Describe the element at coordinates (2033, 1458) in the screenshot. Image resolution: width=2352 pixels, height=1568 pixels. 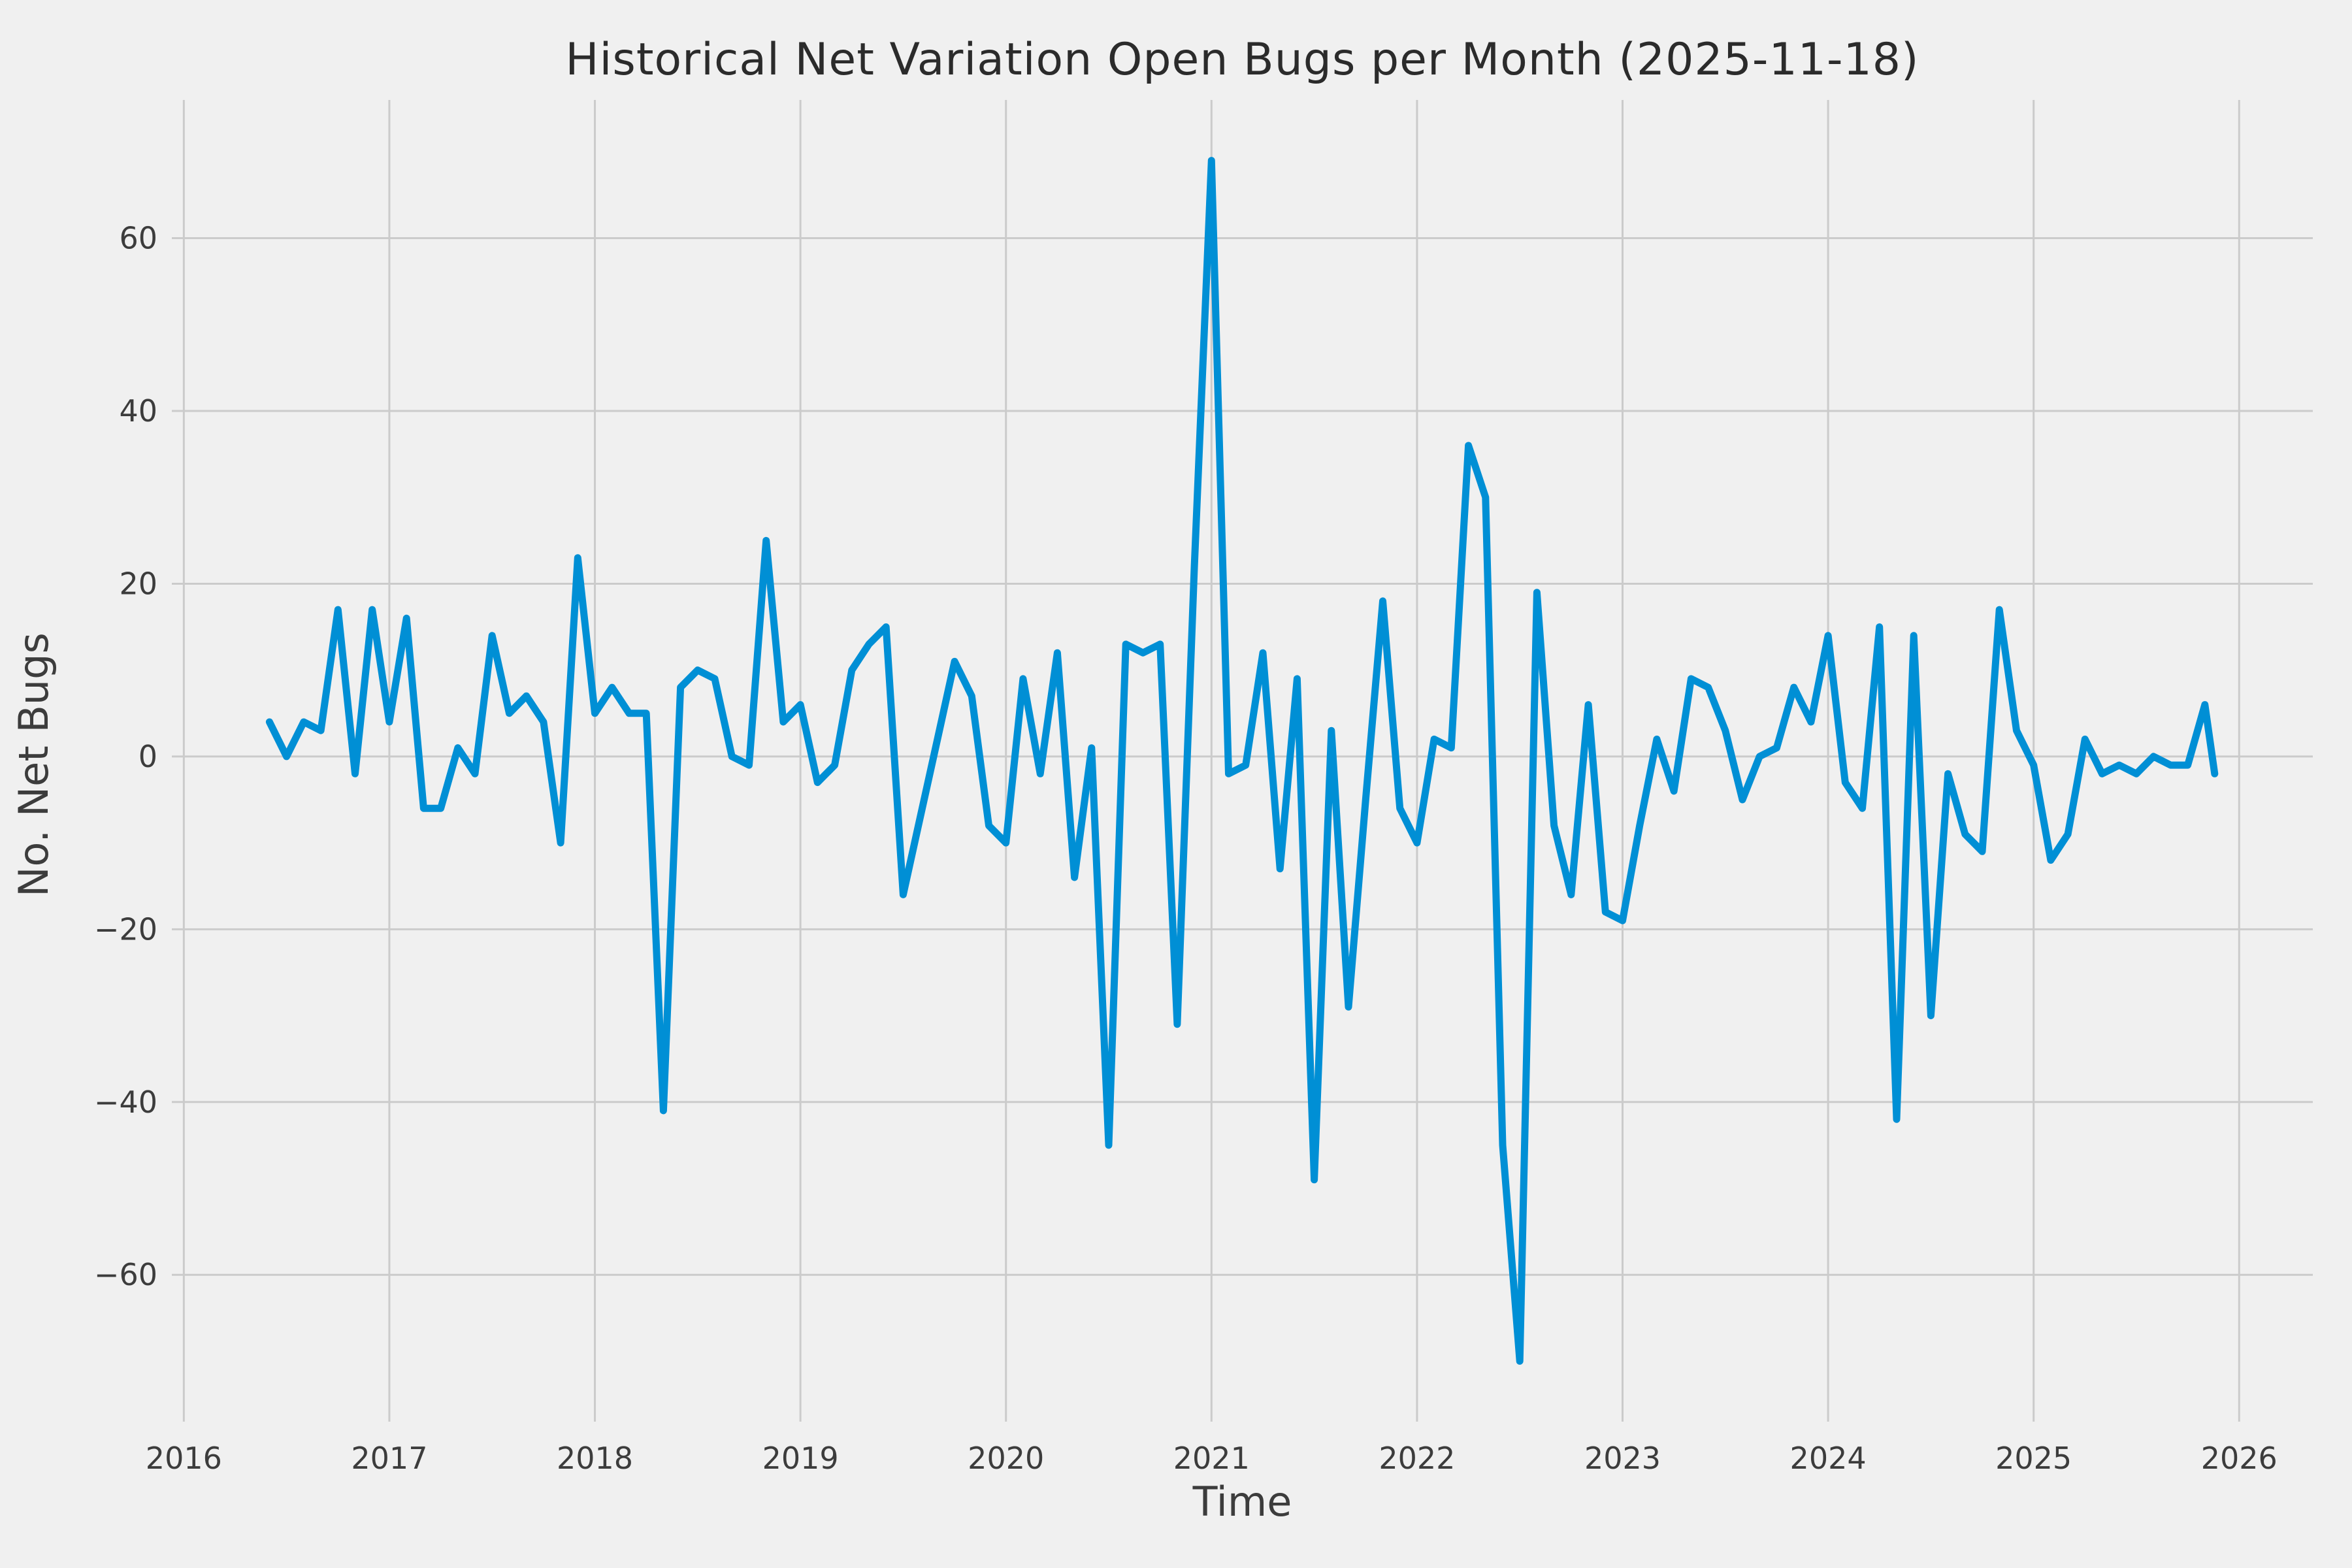
I see `x-tick-label: 2025` at that location.